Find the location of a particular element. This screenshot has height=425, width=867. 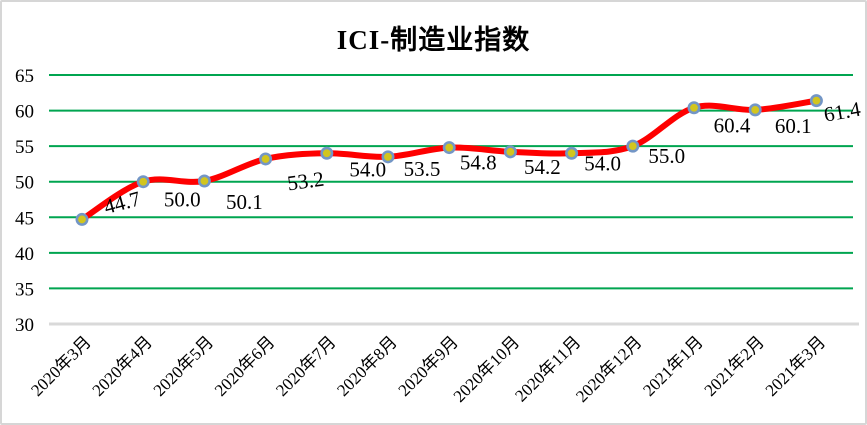

y-axis-tick-label: 60 is located at coordinates (24, 112).